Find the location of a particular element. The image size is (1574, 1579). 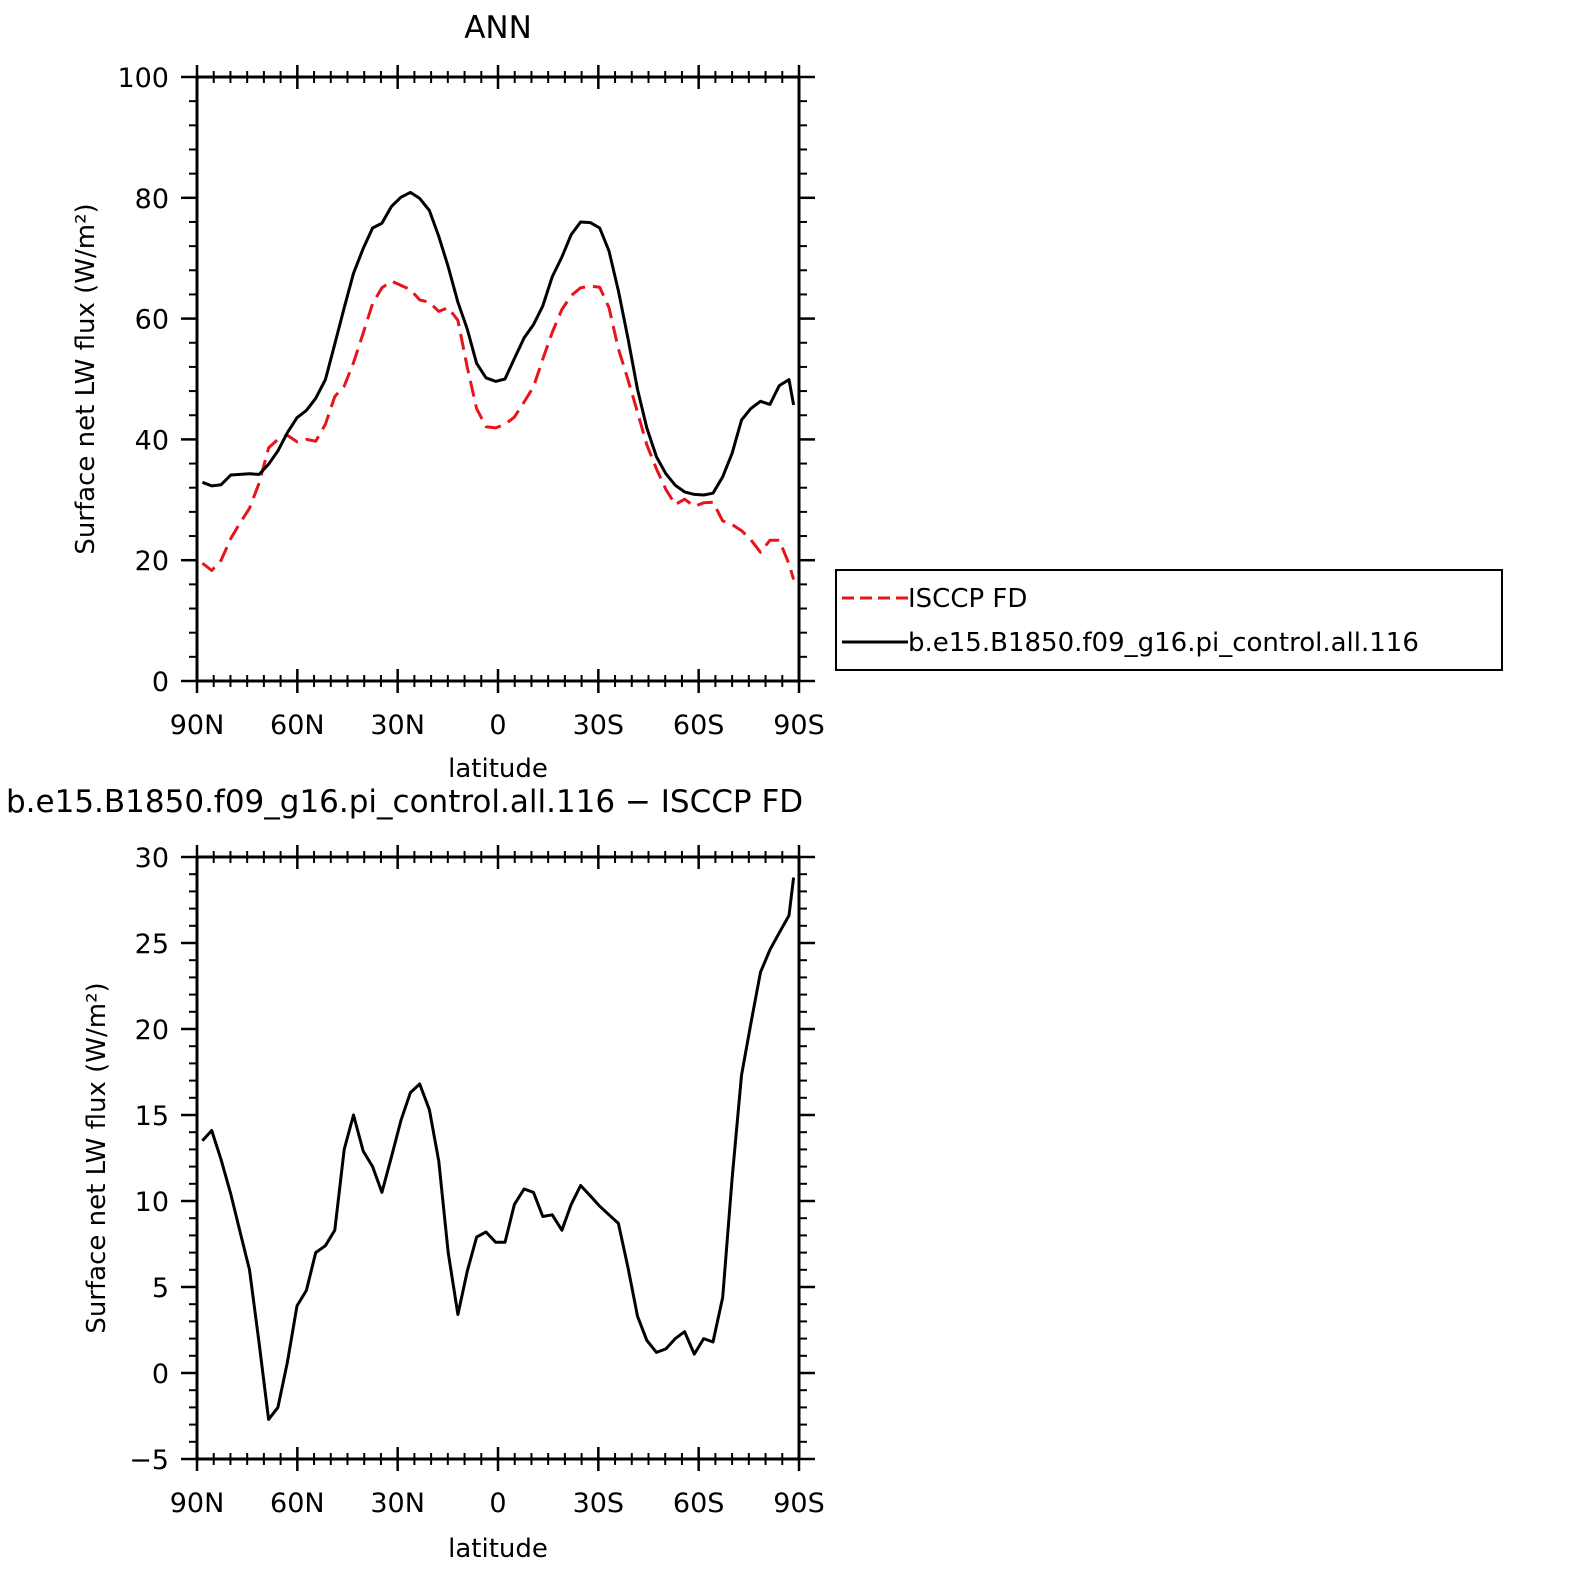

plot-frame is located at coordinates (498, 379).